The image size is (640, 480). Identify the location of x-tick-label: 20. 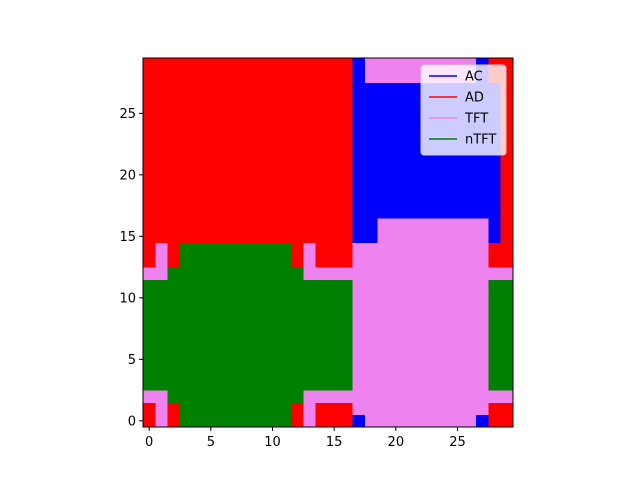
(396, 442).